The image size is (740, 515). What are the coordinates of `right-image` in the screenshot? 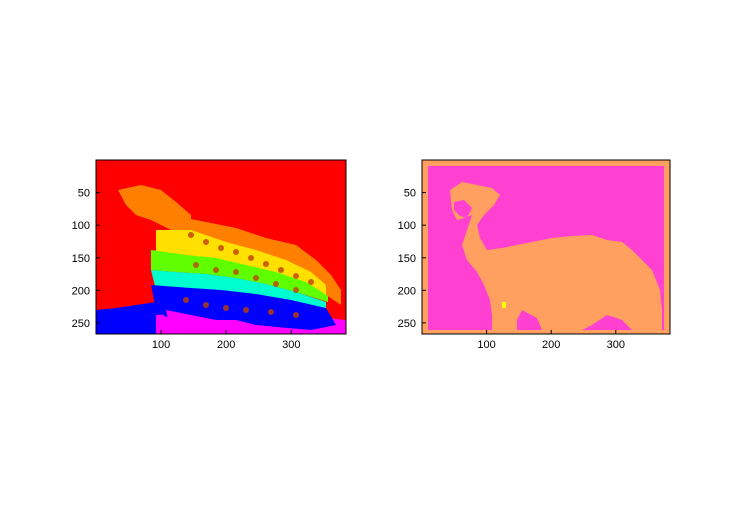 It's located at (546, 247).